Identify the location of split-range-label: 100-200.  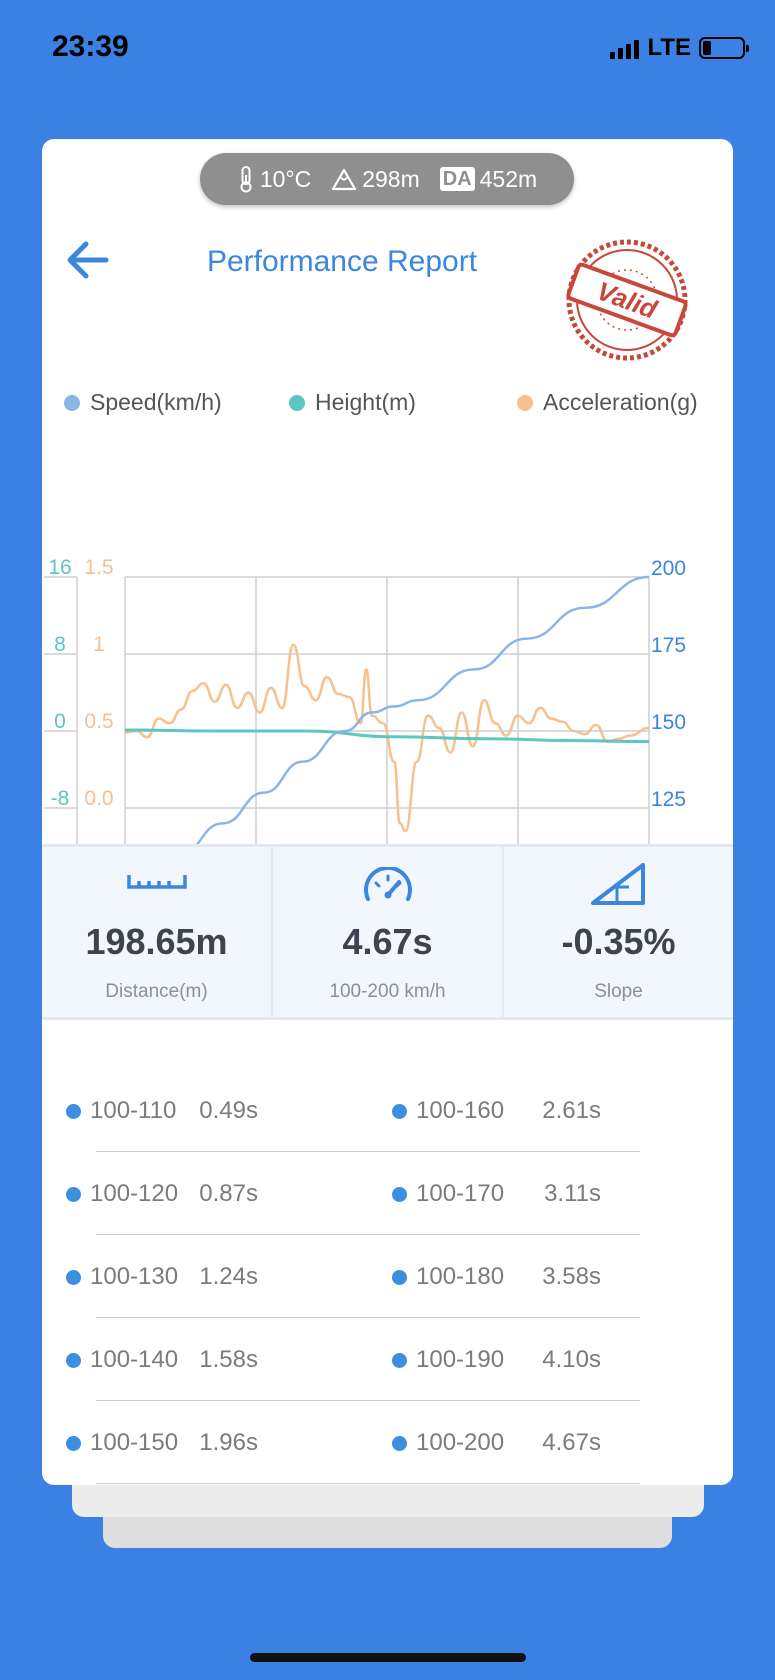
(460, 1442).